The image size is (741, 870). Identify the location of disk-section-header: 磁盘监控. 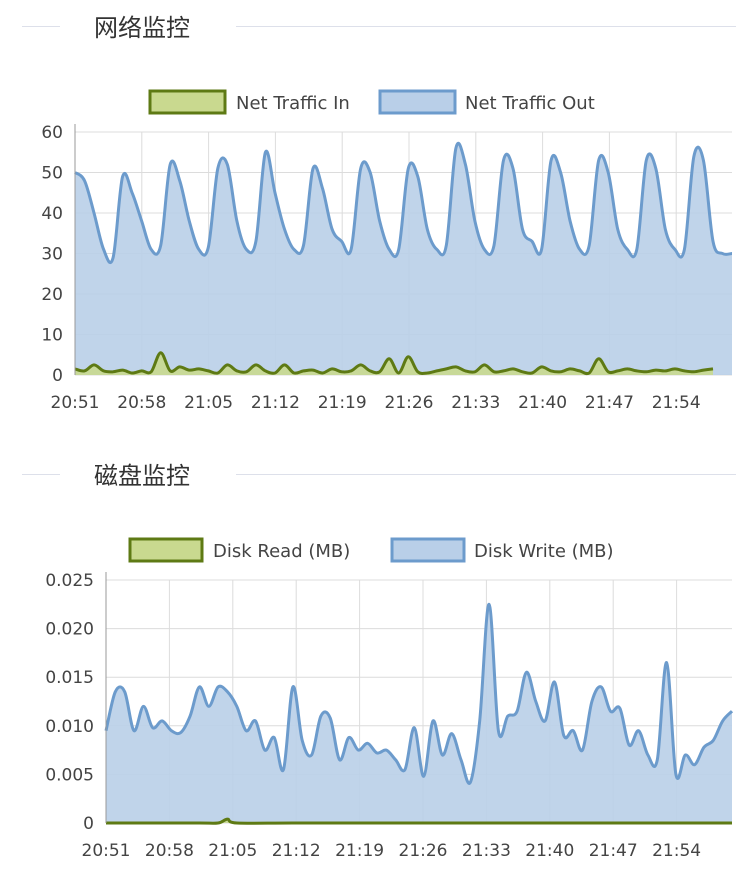
(370, 470).